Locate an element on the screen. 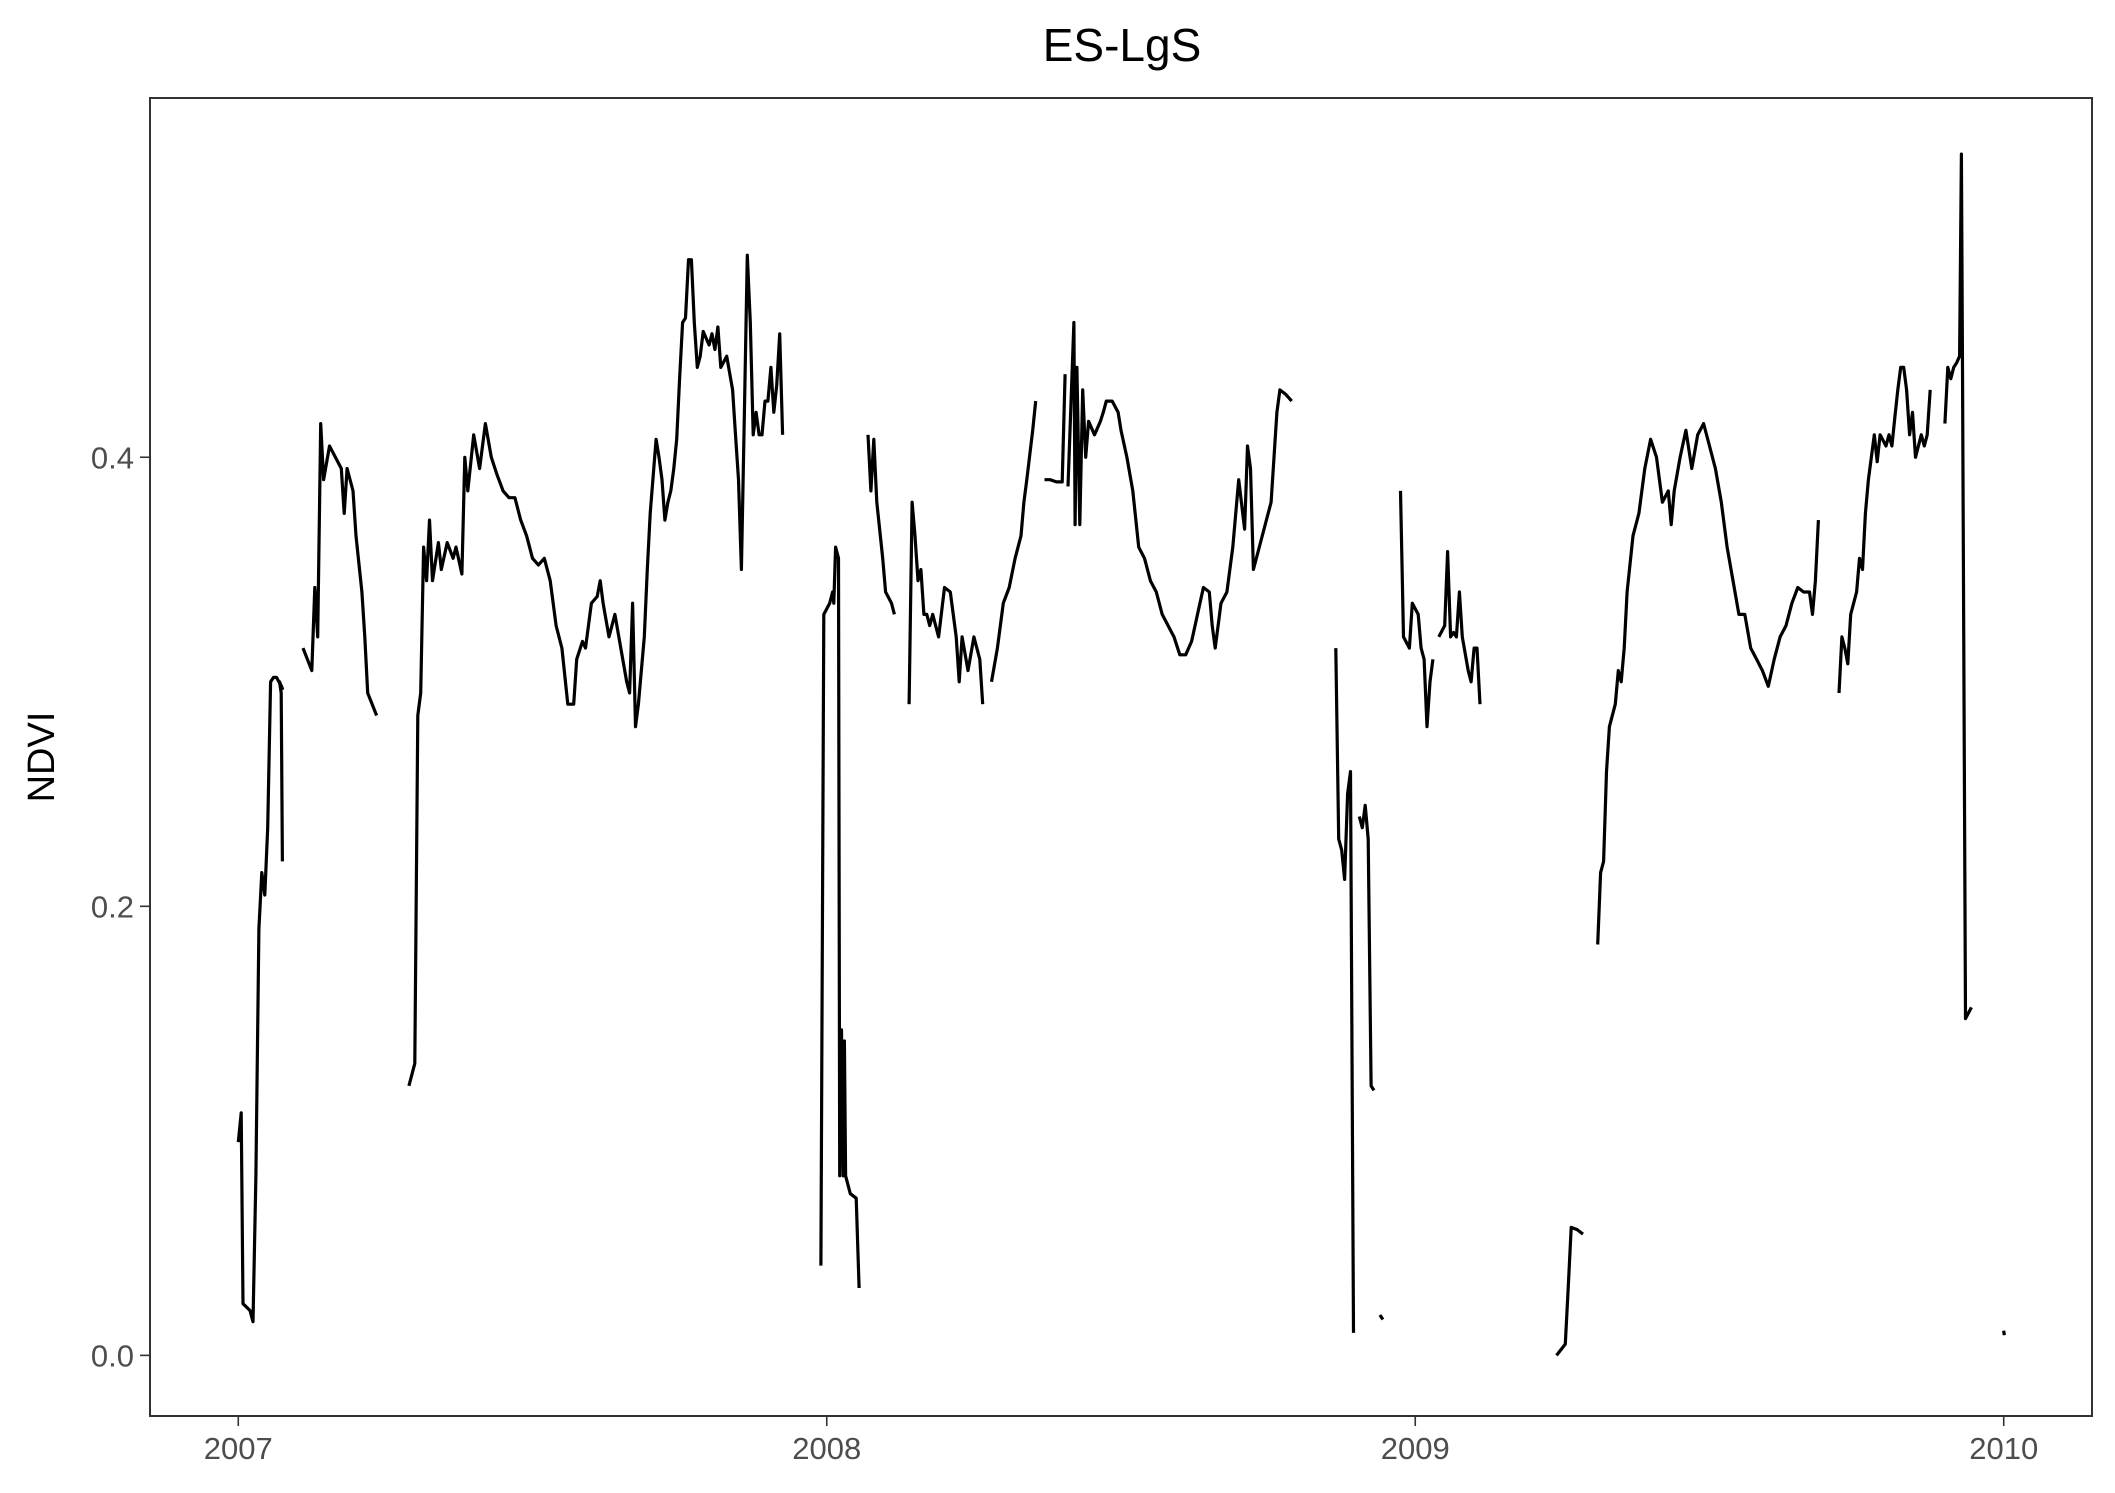  y-tick-label: 0.0 is located at coordinates (112, 1355).